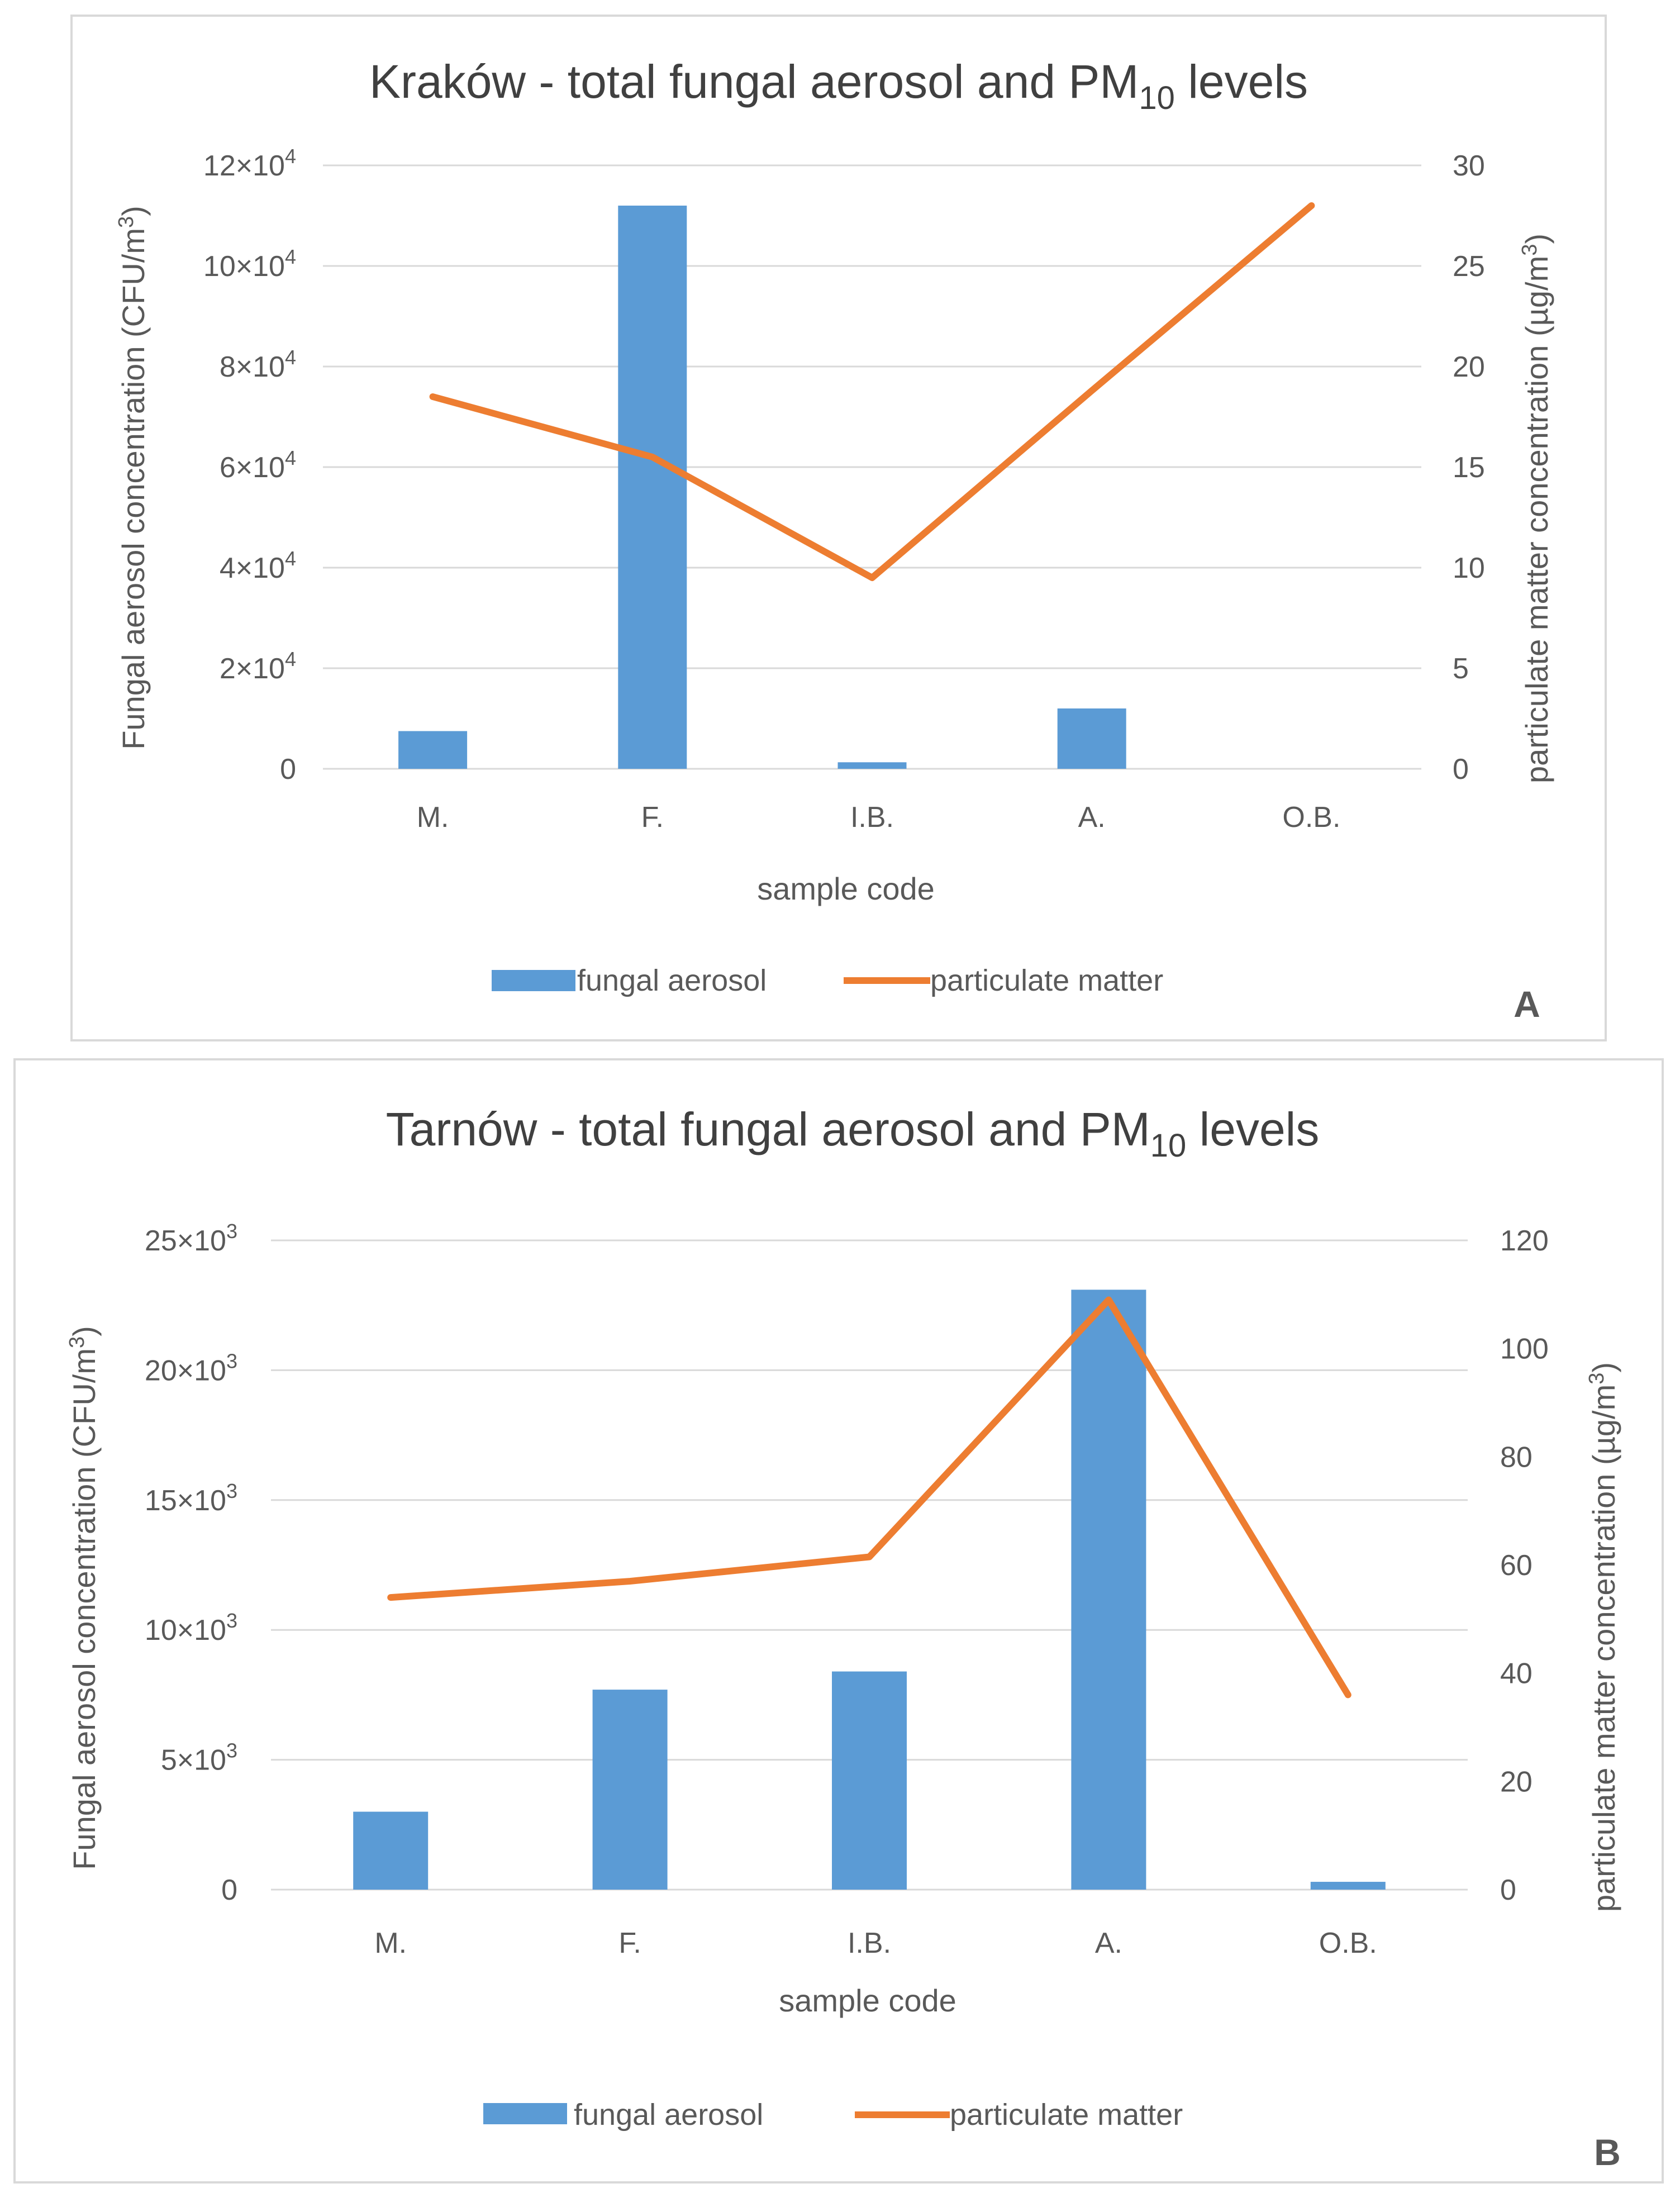  Describe the element at coordinates (258, 465) in the screenshot. I see `left-tick-label: 6×10⁴` at that location.